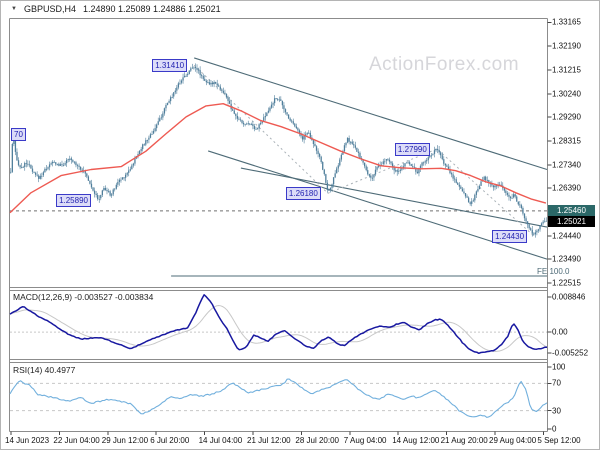  What do you see at coordinates (566, 46) in the screenshot?
I see `price-scale-label: 1.32190` at bounding box center [566, 46].